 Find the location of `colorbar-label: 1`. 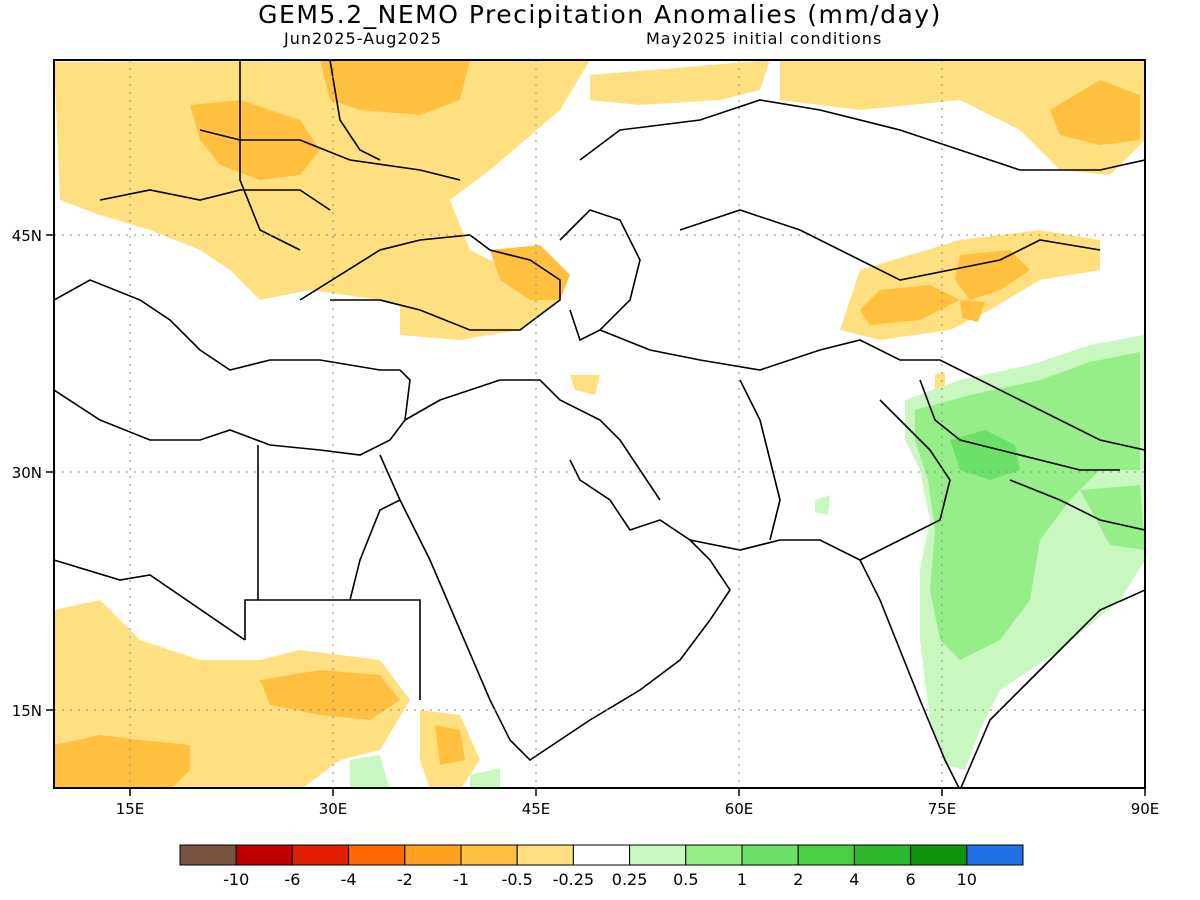

colorbar-label: 1 is located at coordinates (742, 879).